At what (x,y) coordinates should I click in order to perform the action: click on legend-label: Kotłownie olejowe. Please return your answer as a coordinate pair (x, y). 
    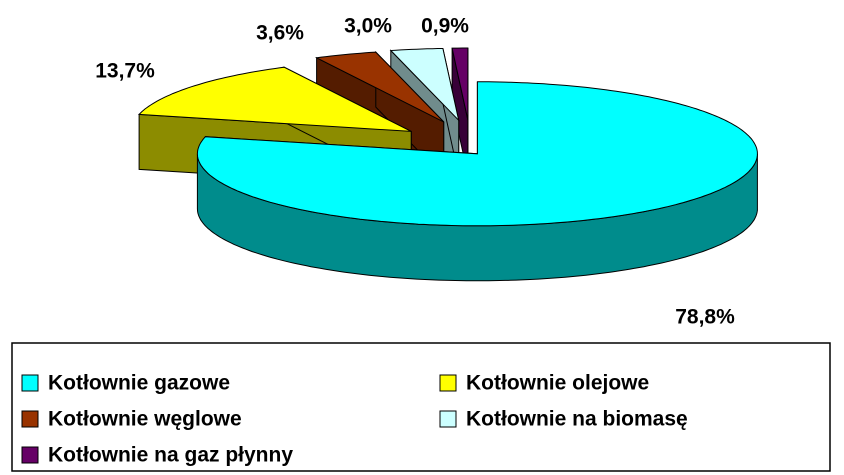
    Looking at the image, I should click on (557, 383).